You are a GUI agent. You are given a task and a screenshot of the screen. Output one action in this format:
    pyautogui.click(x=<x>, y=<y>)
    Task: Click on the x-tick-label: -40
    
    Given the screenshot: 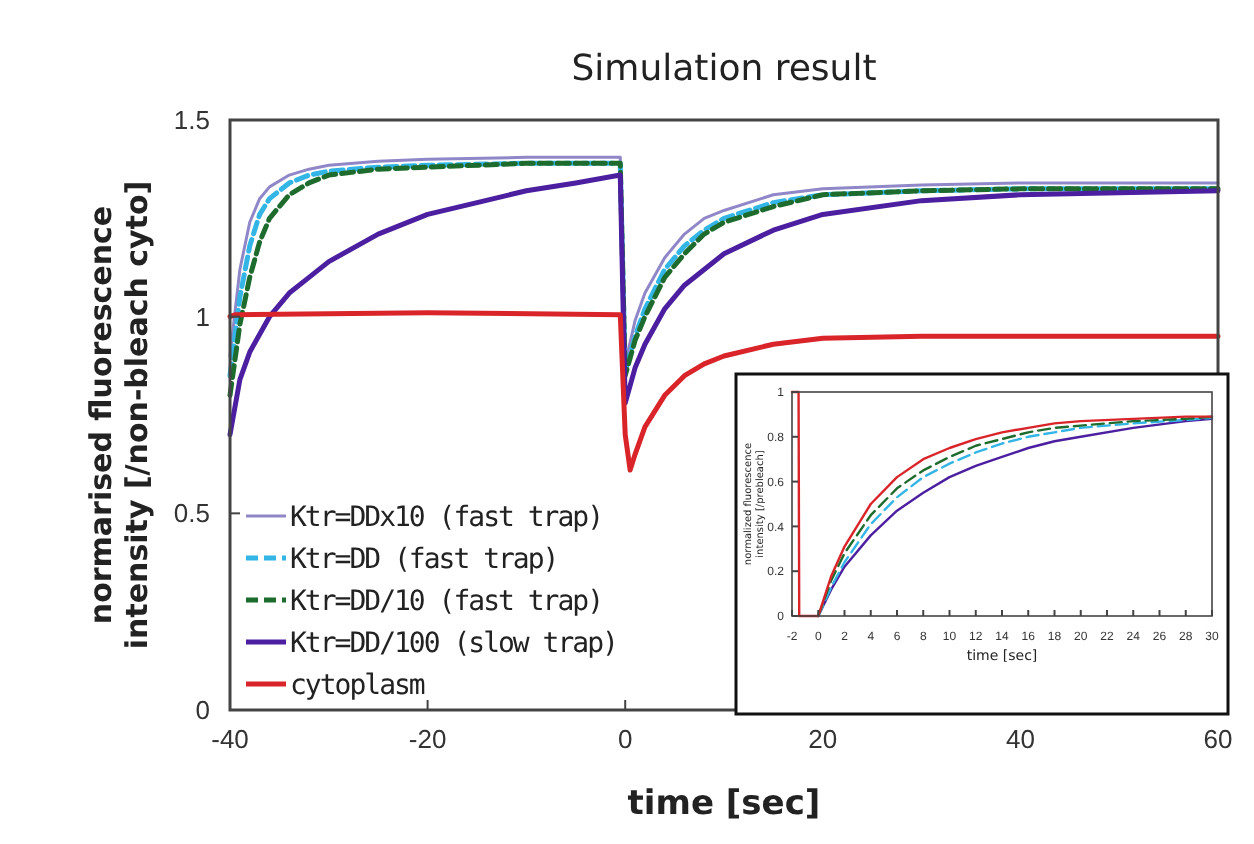 What is the action you would take?
    pyautogui.click(x=230, y=739)
    